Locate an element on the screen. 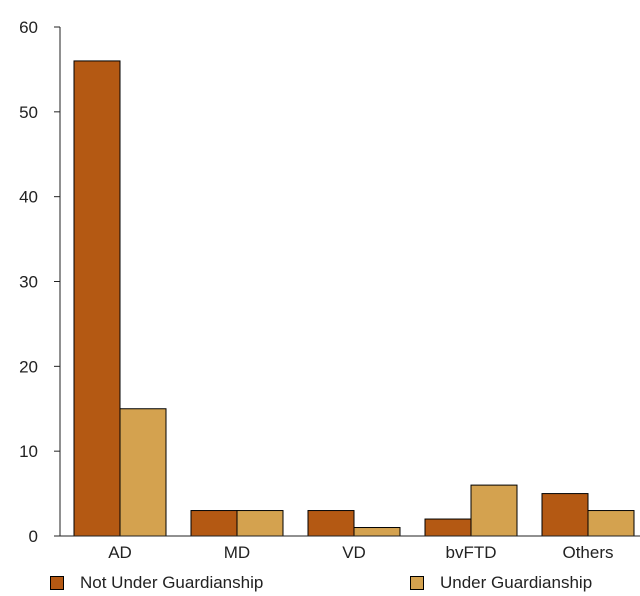  y-tick-label: 10 is located at coordinates (28, 451).